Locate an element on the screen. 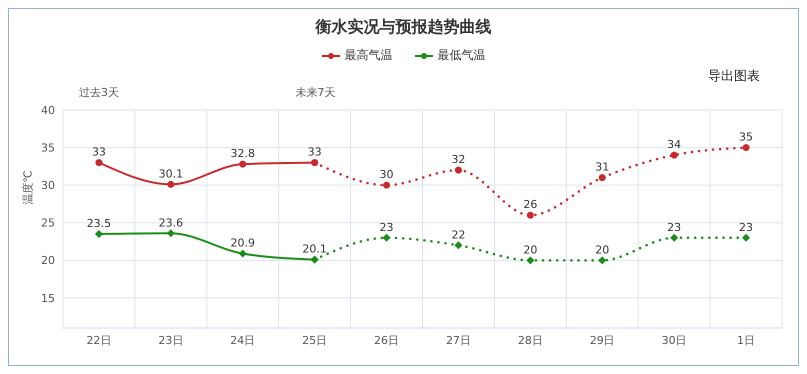  data-label: 31 is located at coordinates (602, 167).